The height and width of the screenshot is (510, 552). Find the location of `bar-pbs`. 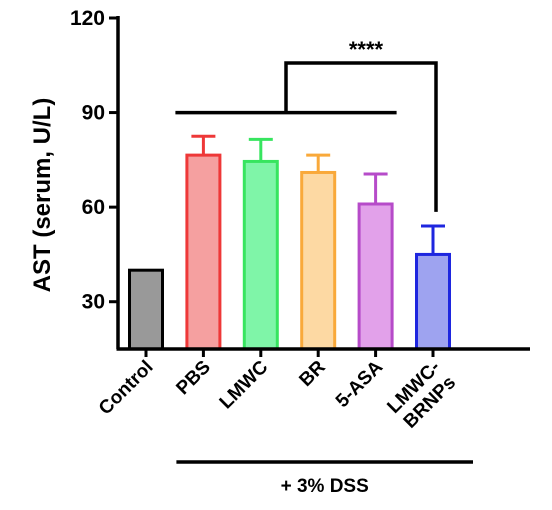

bar-pbs is located at coordinates (203, 252).